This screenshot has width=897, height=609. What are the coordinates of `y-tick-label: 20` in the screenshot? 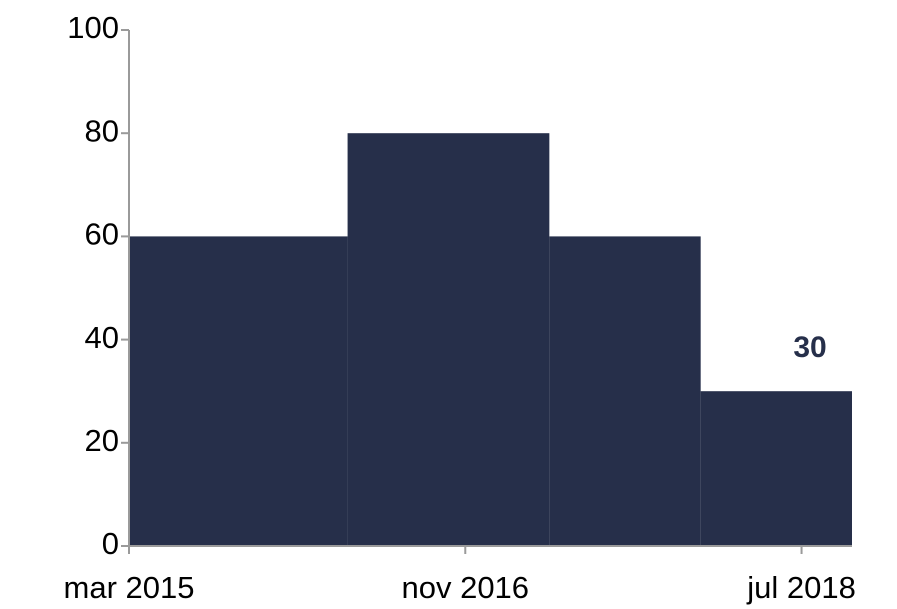 It's located at (102, 440).